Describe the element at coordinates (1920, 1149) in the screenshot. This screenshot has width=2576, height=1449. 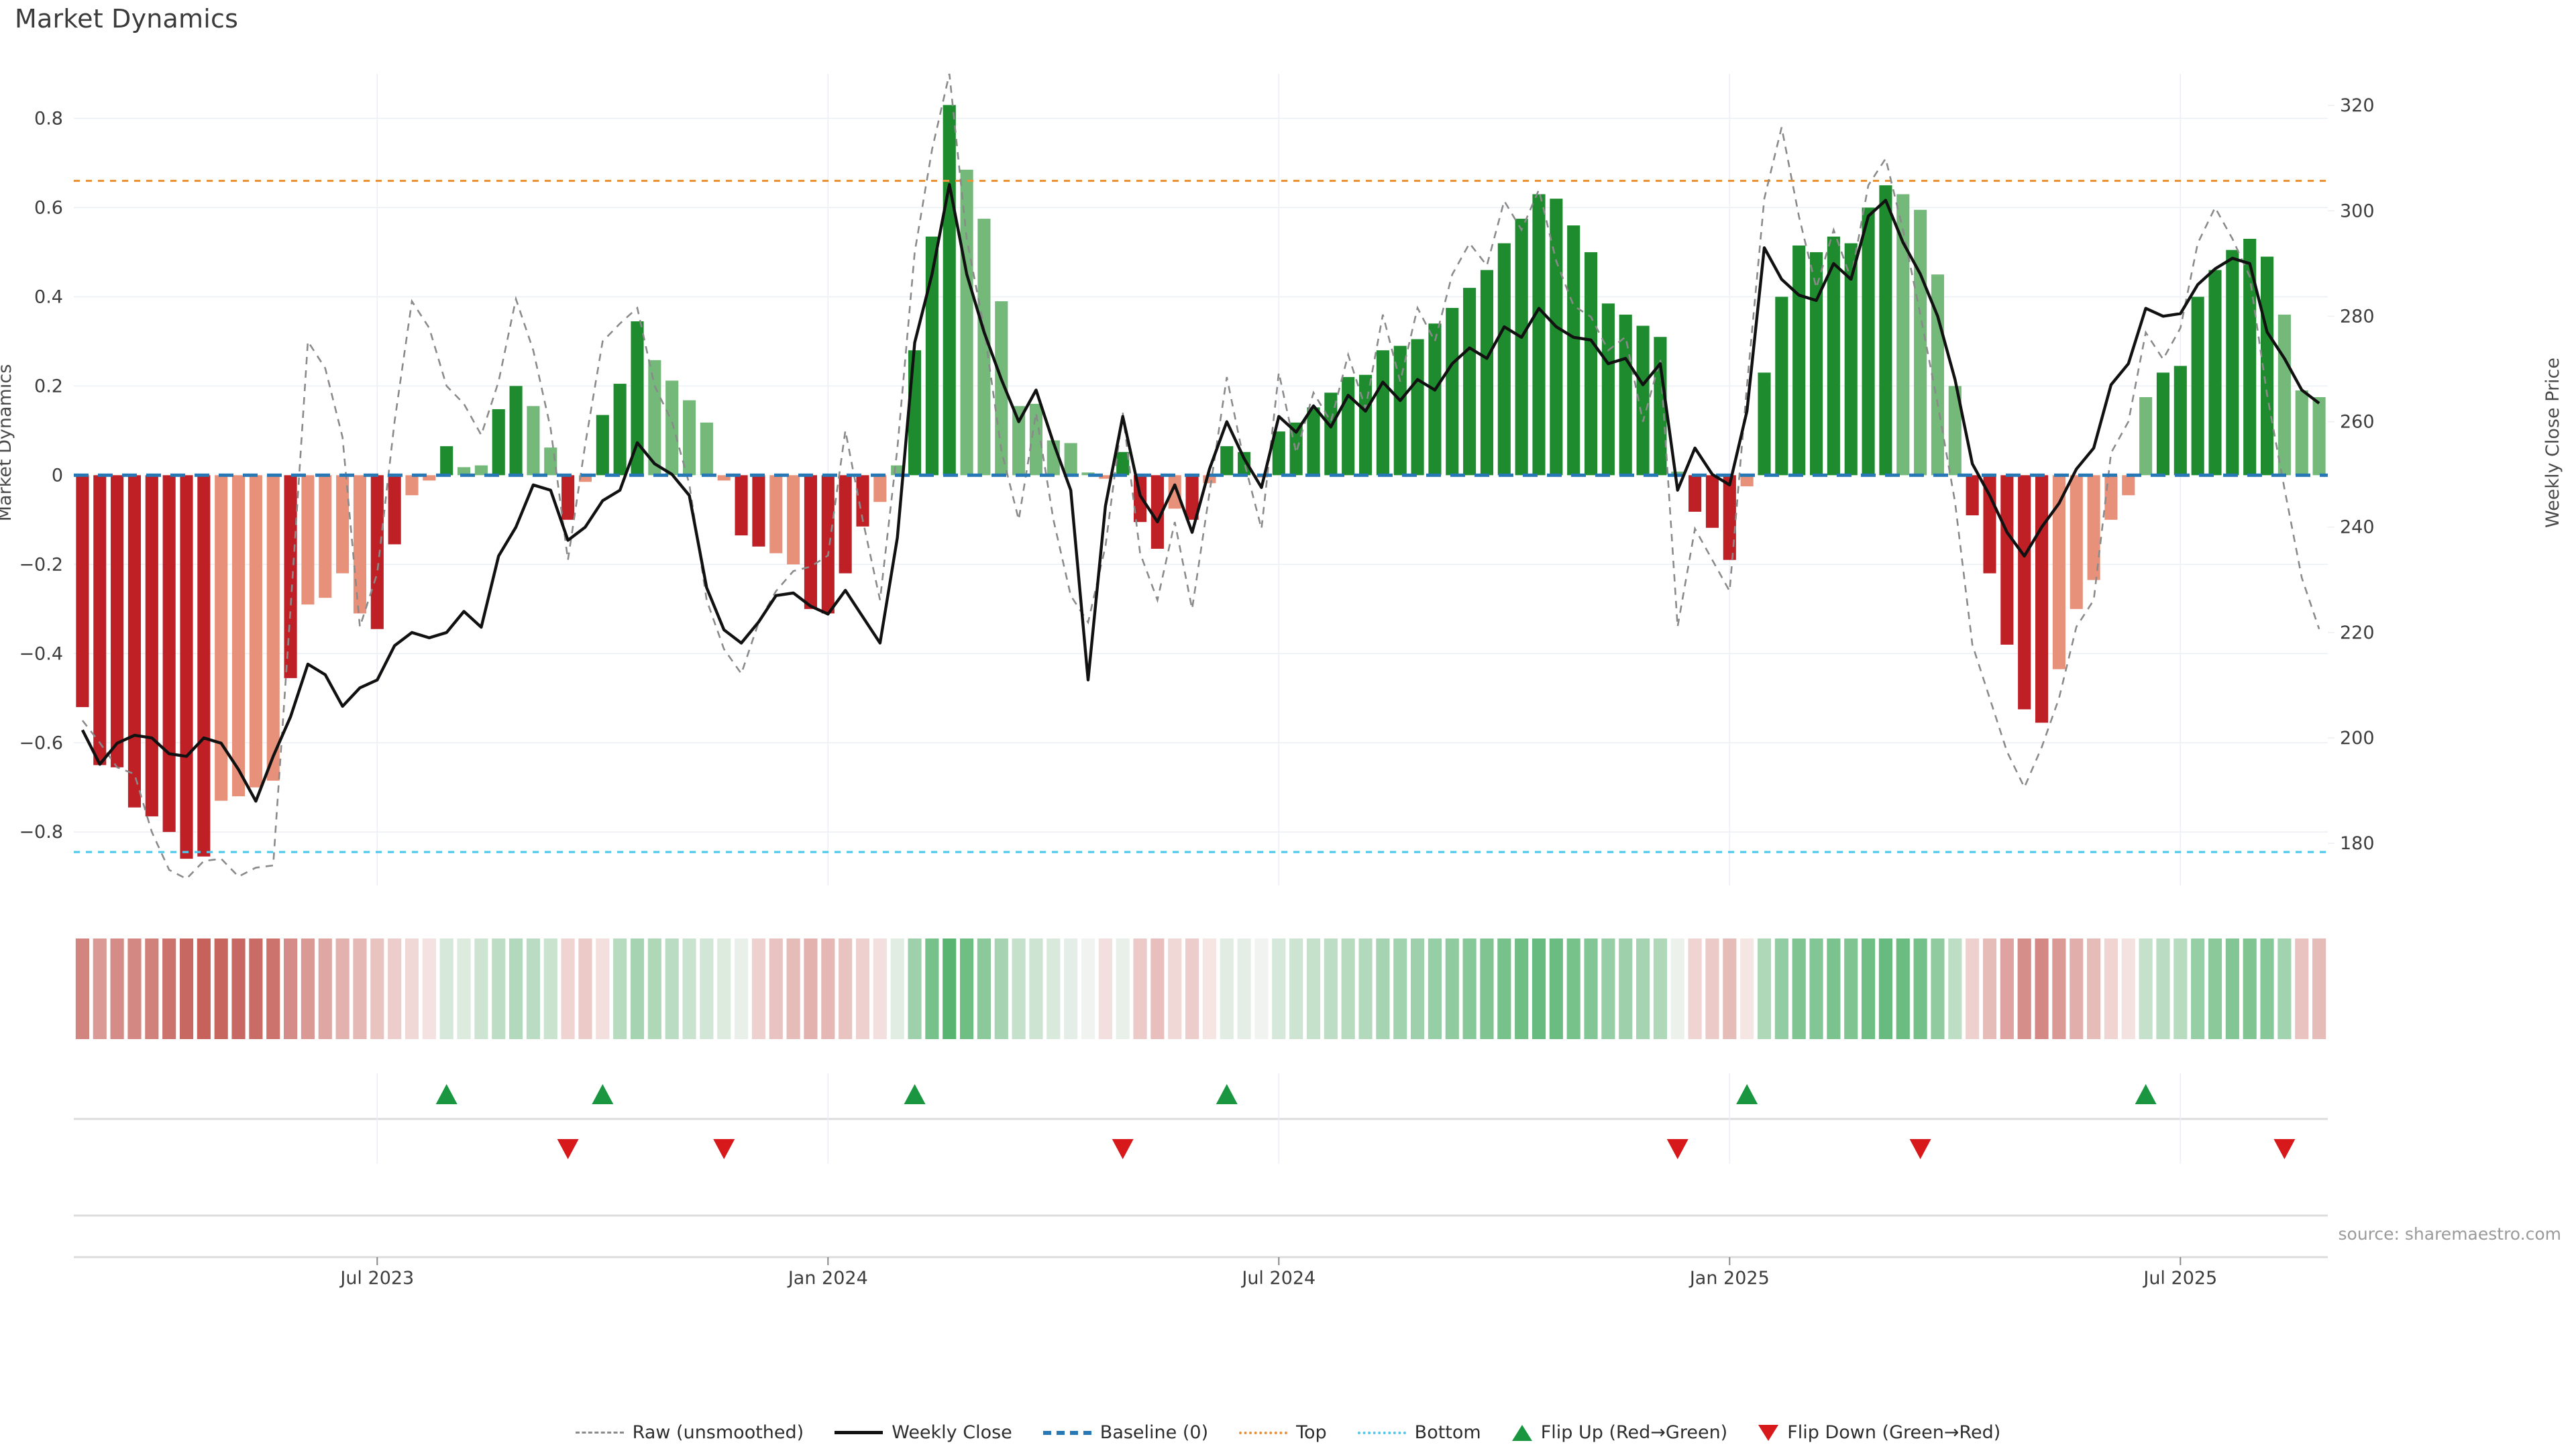
I see `flip-down-marker` at that location.